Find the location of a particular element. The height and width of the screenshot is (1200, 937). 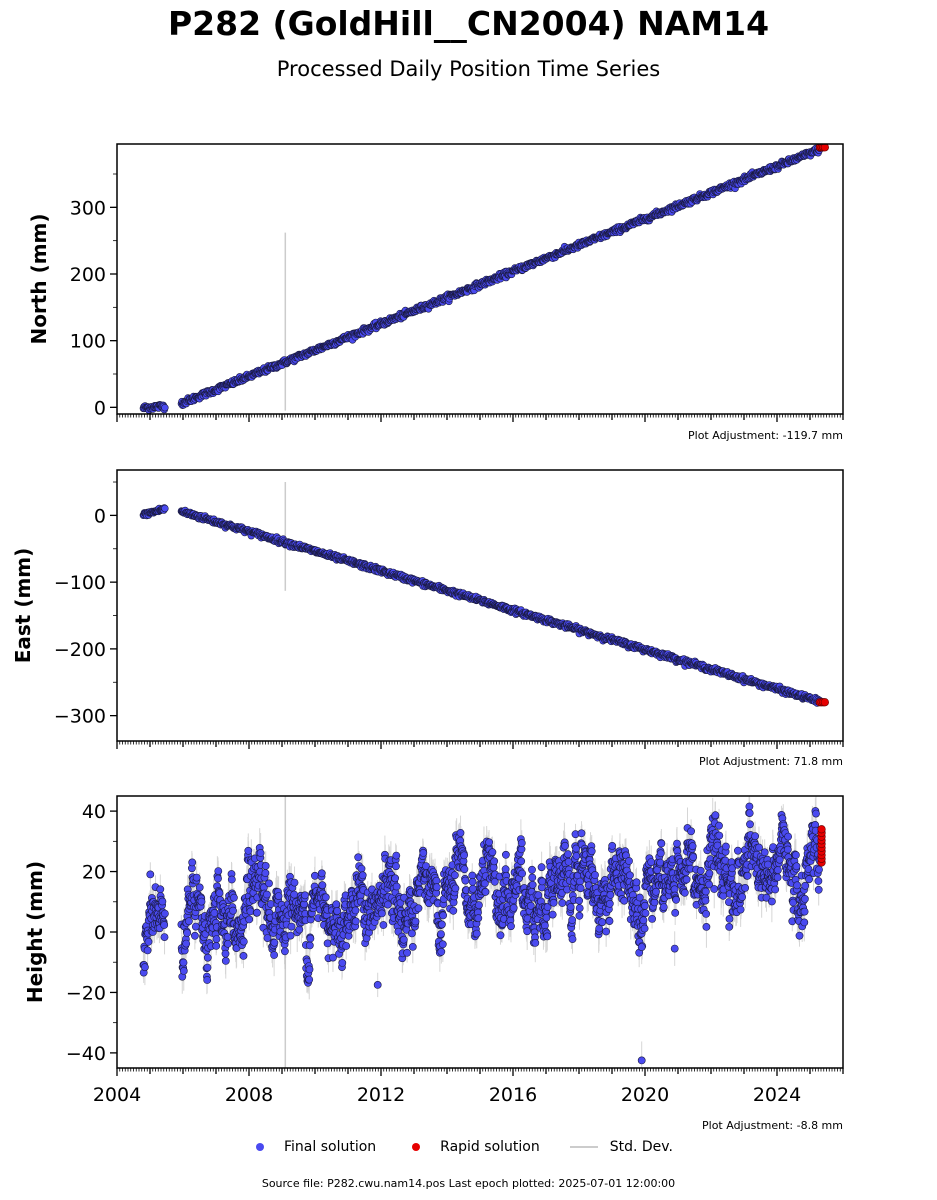

y-tick-label: 300 is located at coordinates (88, 208).